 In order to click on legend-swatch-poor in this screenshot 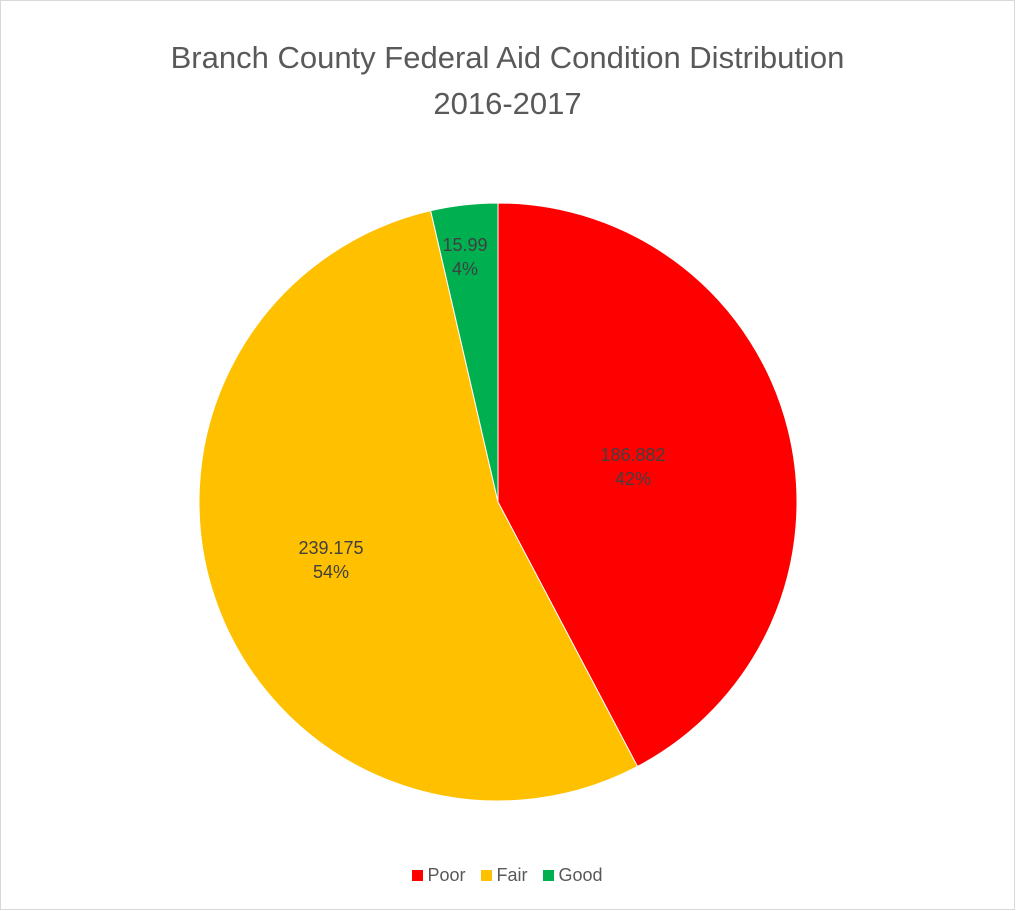, I will do `click(418, 875)`.